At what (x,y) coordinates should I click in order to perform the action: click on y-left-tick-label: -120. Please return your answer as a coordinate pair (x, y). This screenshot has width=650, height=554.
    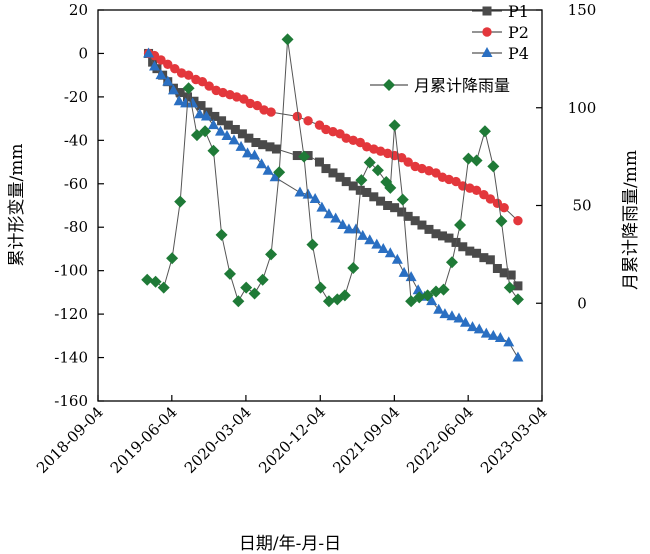
    Looking at the image, I should click on (71, 314).